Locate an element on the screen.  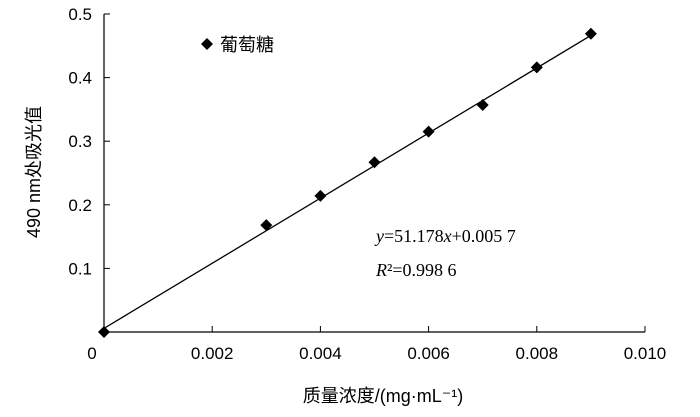
x-tick-label: 0.002 is located at coordinates (212, 353).